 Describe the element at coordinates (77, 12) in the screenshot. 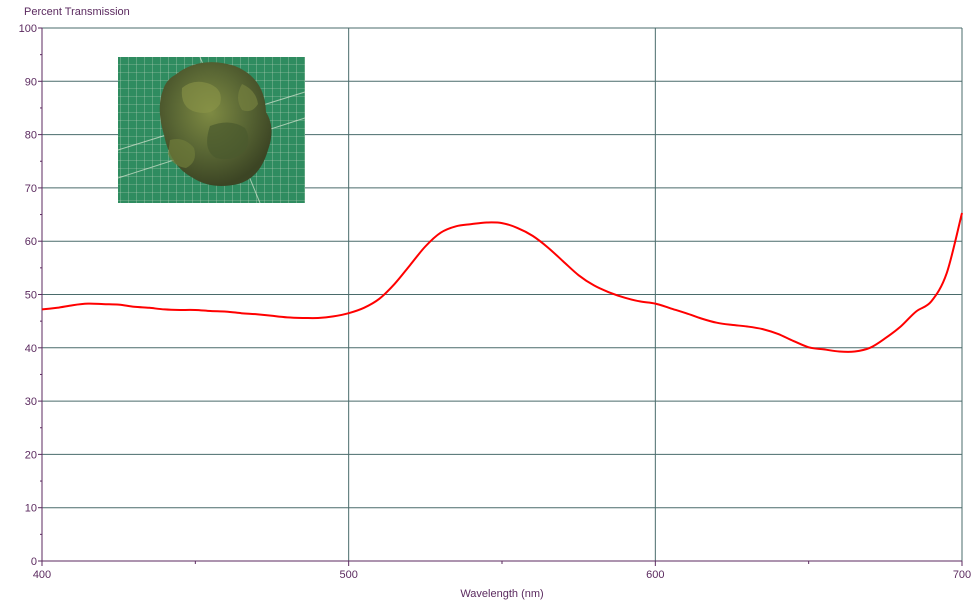

I see `y-axis-label: Percent Transmission` at that location.